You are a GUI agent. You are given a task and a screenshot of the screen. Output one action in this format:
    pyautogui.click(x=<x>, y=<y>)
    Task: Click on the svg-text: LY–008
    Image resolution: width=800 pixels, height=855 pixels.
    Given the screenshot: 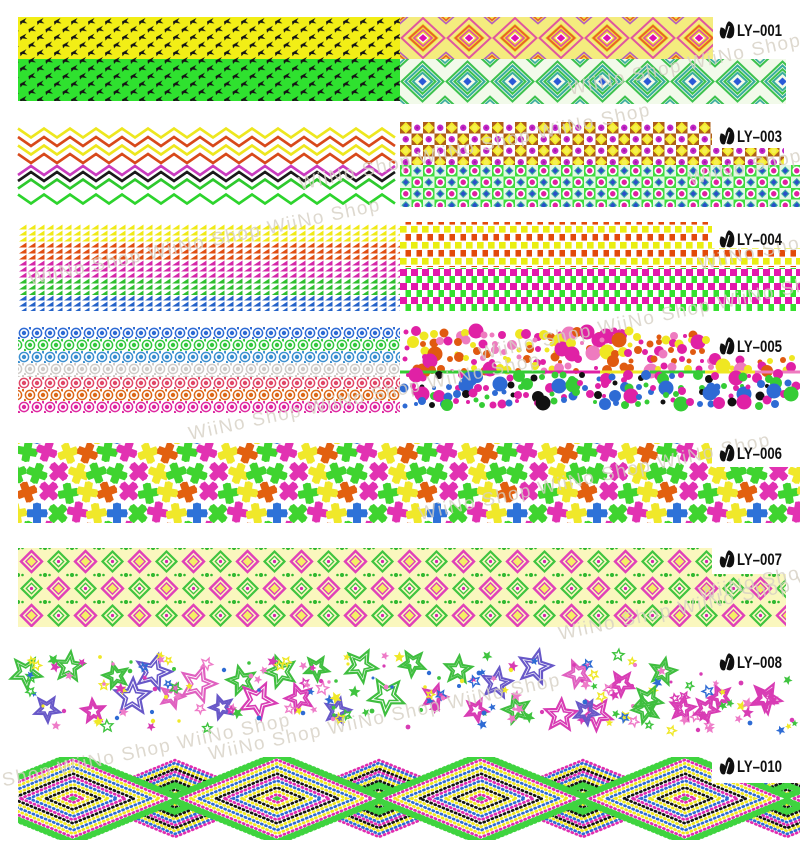 What is the action you would take?
    pyautogui.click(x=759, y=662)
    